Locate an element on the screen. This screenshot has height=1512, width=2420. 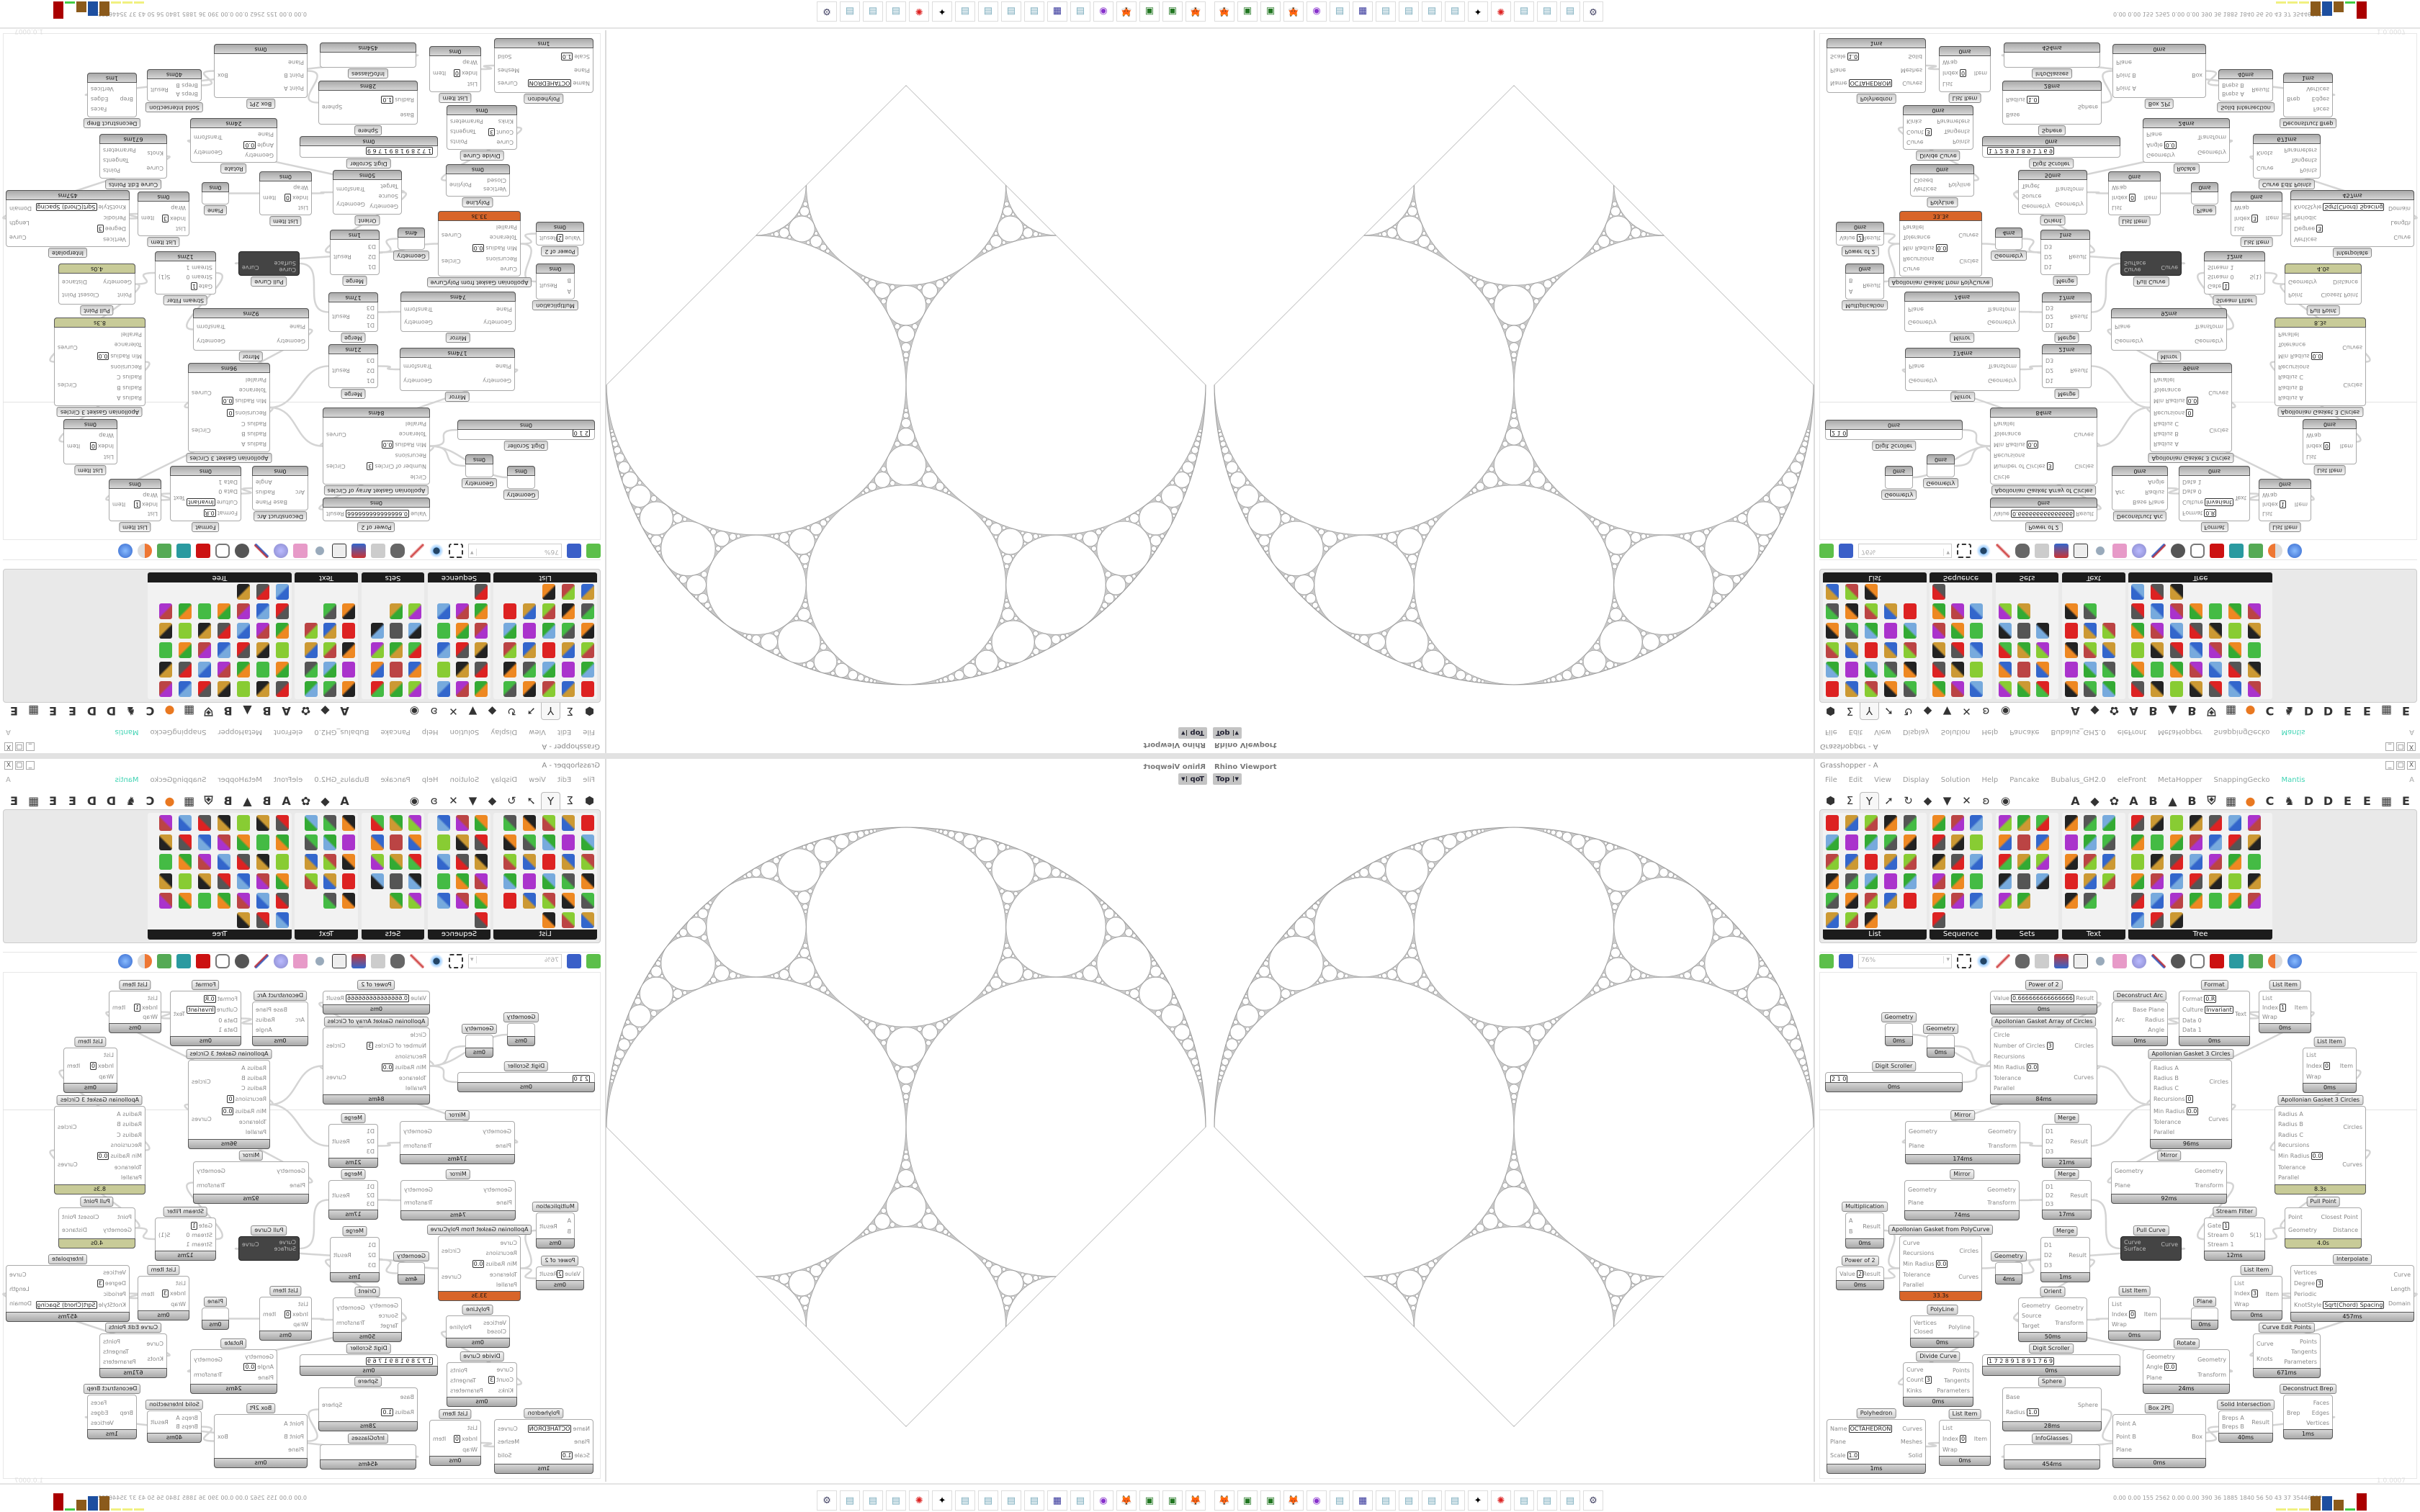
node-output: Parameters is located at coordinates (120, 1361).